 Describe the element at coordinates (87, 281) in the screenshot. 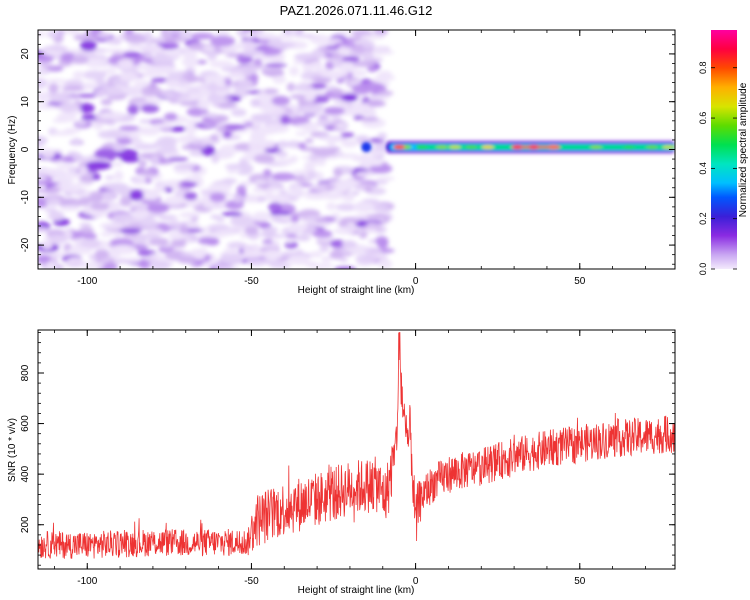

I see `x-tick-label: -100` at that location.